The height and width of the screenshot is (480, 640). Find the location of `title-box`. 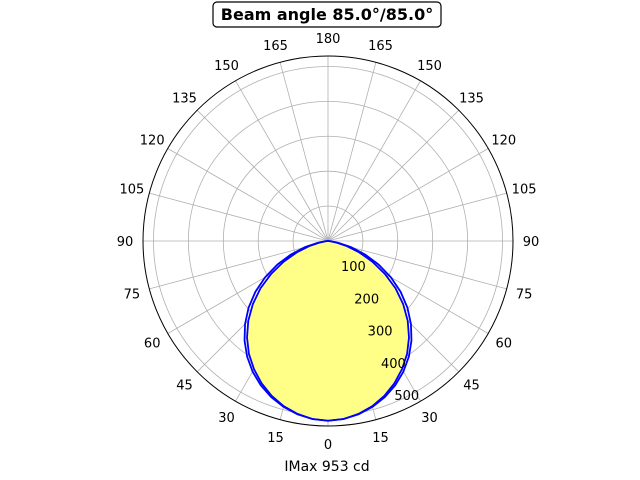

title-box is located at coordinates (327, 14).